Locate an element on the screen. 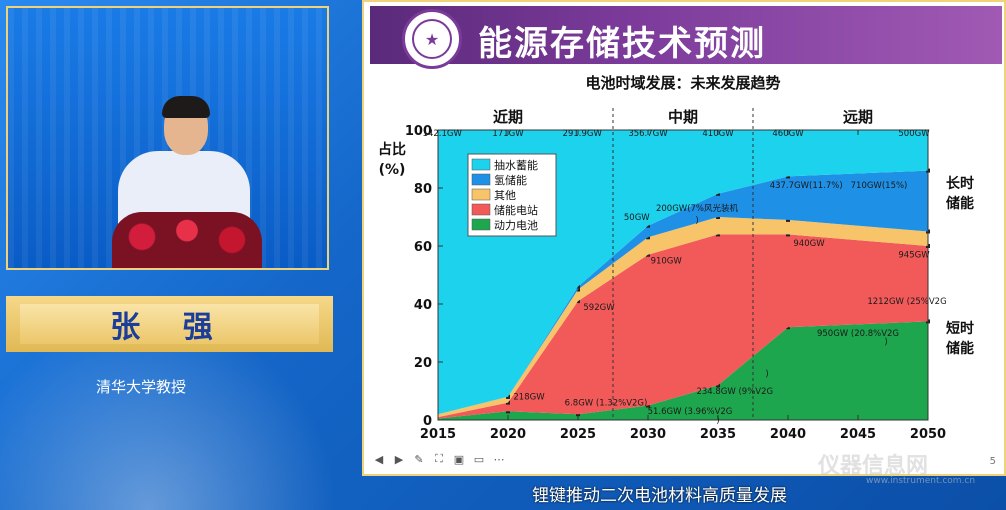  data-annotation: 142.1GW is located at coordinates (443, 134).